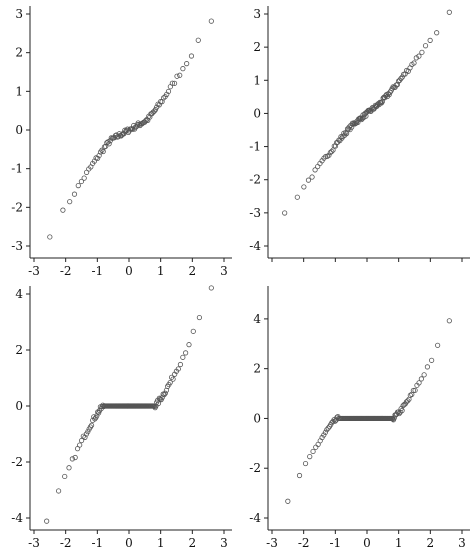 Image resolution: width=474 pixels, height=552 pixels. I want to click on x-tick-label: -3, so click(272, 543).